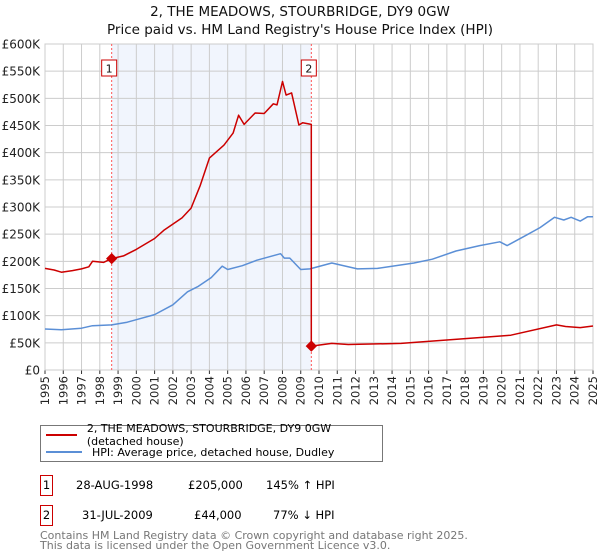 The height and width of the screenshot is (560, 600). I want to click on x-tick-label: 2015, so click(410, 390).